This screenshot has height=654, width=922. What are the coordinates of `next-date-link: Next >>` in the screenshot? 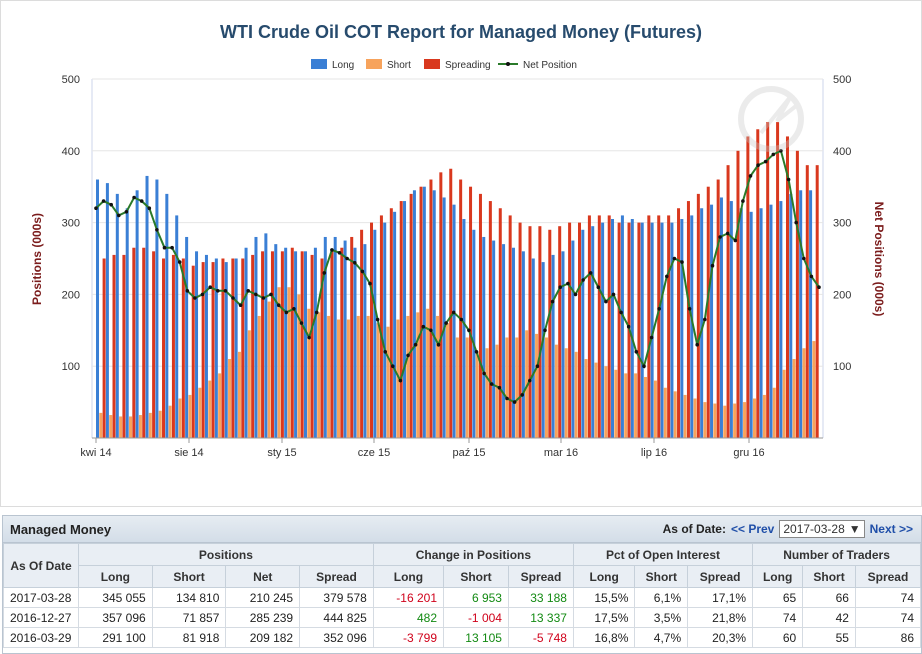 It's located at (891, 529).